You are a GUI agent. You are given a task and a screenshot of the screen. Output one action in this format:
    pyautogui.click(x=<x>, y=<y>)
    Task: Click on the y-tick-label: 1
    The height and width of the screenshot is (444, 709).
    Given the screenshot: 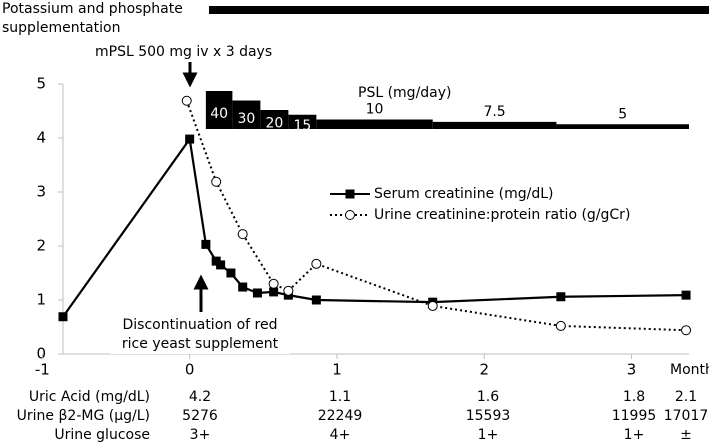 What is the action you would take?
    pyautogui.click(x=41, y=300)
    